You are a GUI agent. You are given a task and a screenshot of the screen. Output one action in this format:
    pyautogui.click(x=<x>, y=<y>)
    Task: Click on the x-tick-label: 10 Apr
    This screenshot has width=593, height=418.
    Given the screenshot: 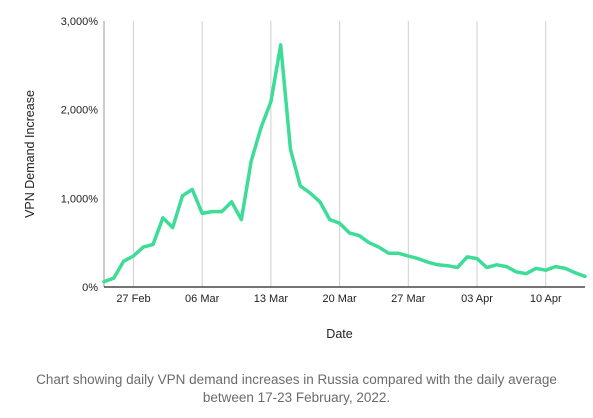 What is the action you would take?
    pyautogui.click(x=546, y=299)
    